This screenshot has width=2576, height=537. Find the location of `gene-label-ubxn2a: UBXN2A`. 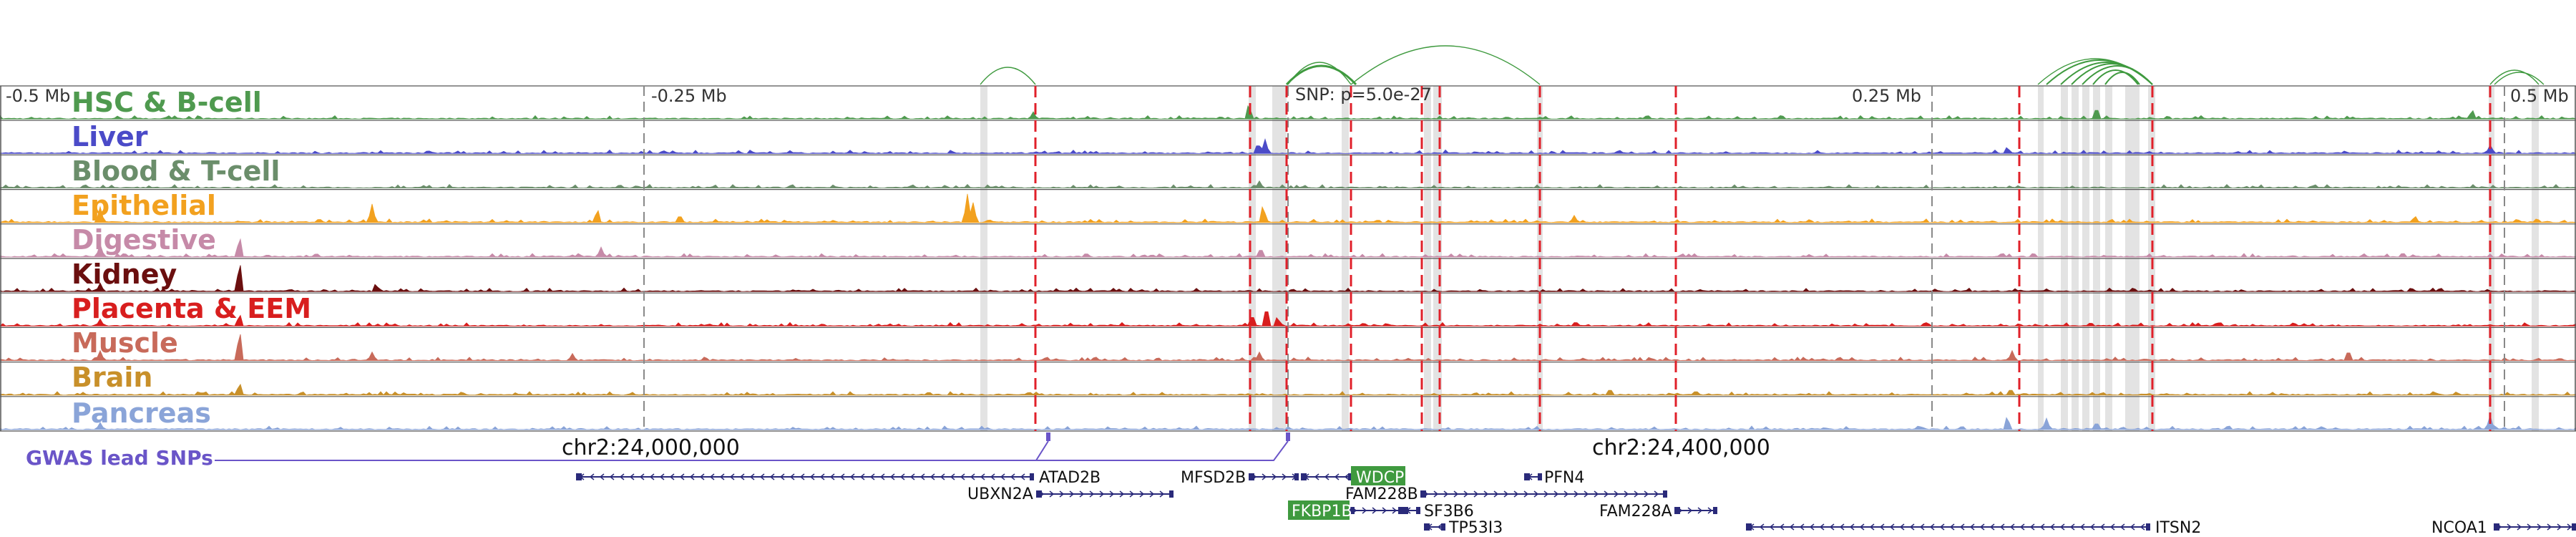

gene-label-ubxn2a: UBXN2A is located at coordinates (1000, 494).